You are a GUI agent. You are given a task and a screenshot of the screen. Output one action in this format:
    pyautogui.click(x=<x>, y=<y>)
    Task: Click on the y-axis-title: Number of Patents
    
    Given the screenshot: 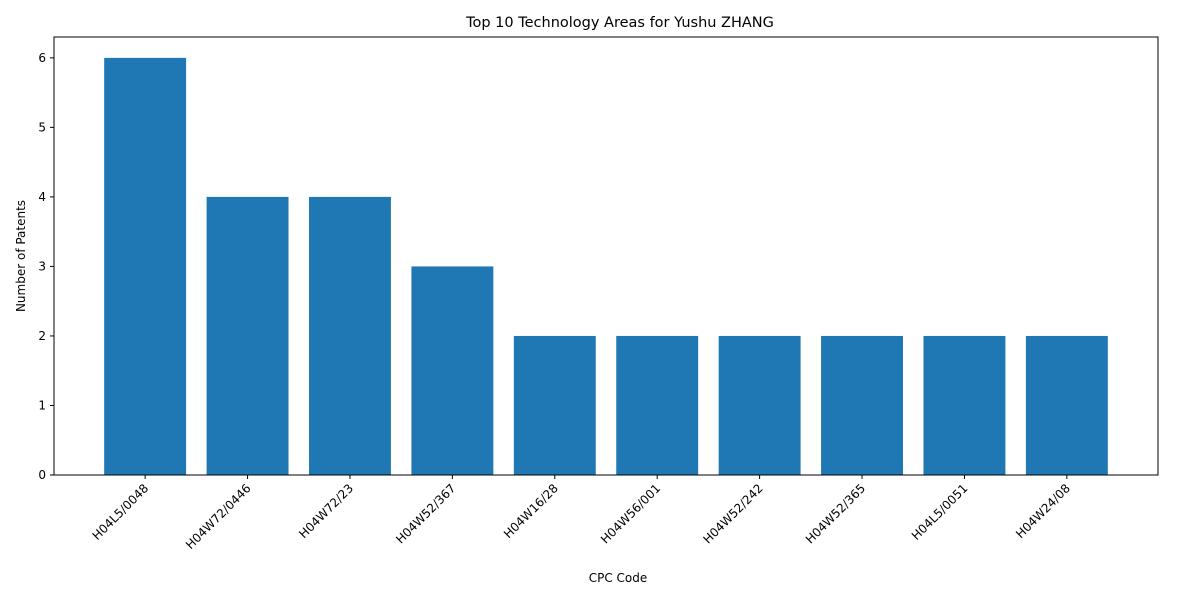 What is the action you would take?
    pyautogui.click(x=21, y=256)
    